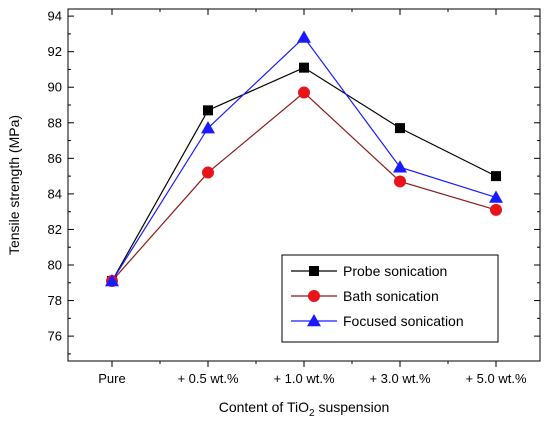 The width and height of the screenshot is (550, 422). I want to click on x-axis-title: Content of TiO2 suspension, so click(304, 409).